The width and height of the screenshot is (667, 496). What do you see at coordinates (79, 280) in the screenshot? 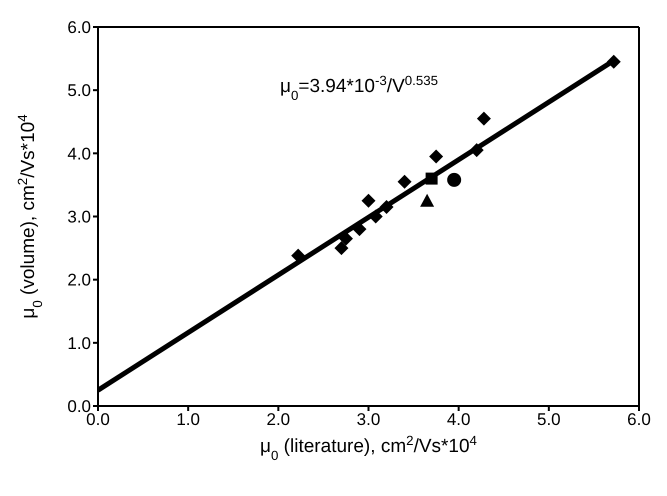
I see `y-tick-label: 2.0` at bounding box center [79, 280].